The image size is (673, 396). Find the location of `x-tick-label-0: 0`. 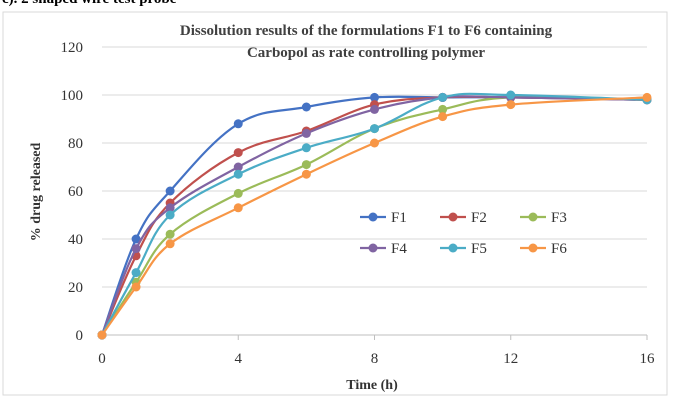

x-tick-label-0: 0 is located at coordinates (102, 359).